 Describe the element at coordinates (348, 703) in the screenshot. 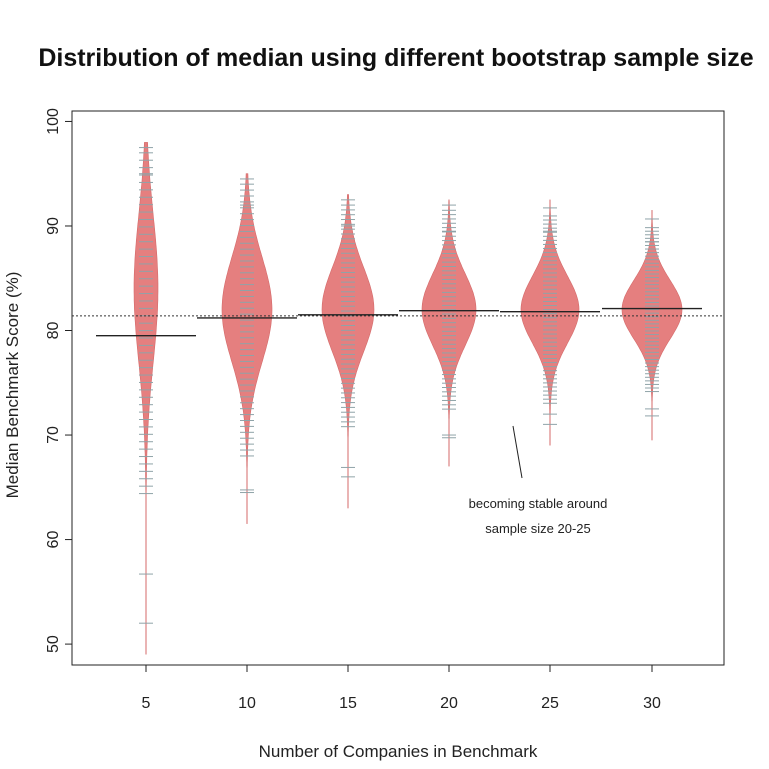

I see `x-tick-label: 15` at that location.